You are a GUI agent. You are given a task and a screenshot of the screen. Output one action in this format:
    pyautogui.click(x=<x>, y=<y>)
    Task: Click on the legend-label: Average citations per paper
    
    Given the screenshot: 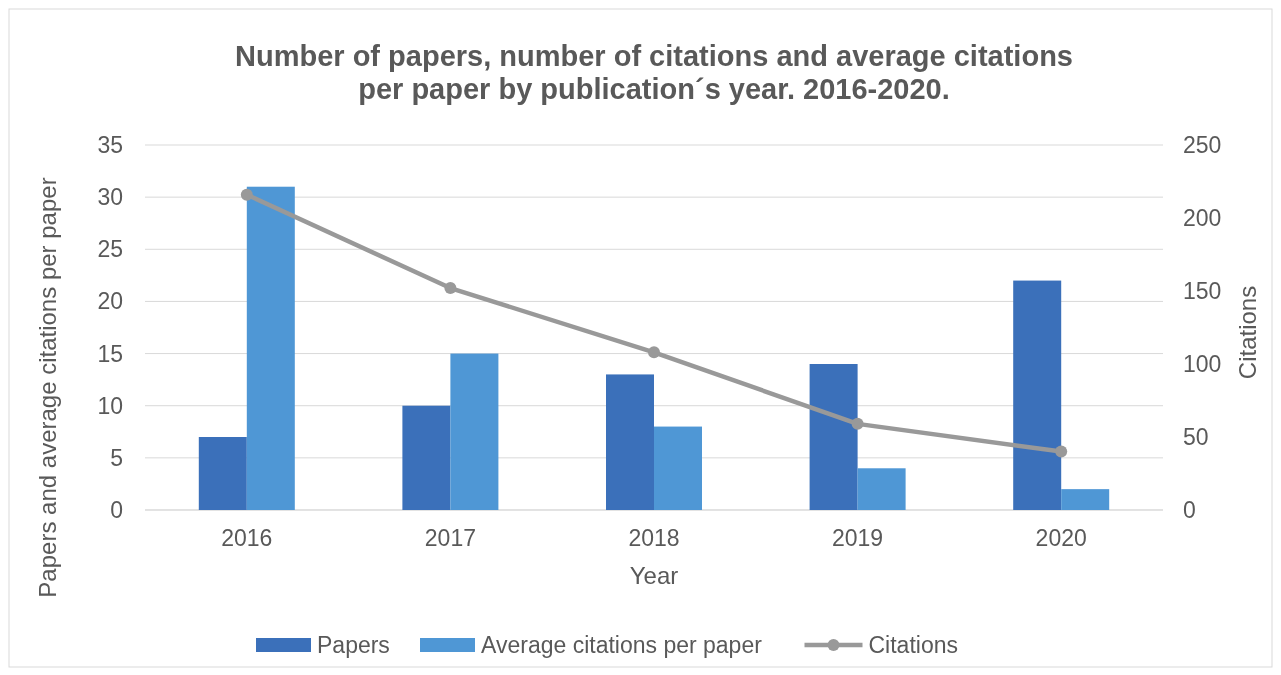 What is the action you would take?
    pyautogui.click(x=622, y=645)
    